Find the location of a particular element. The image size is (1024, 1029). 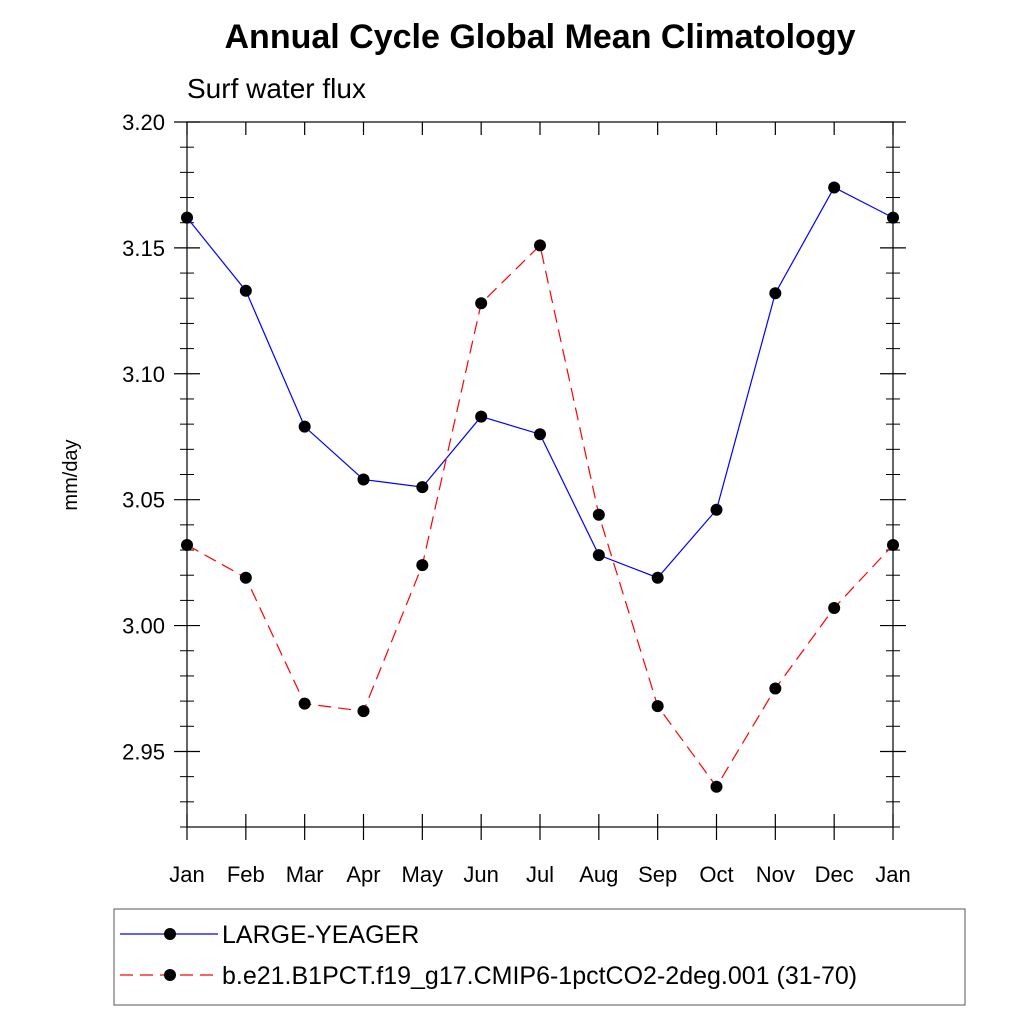

y-tick-label: 3.10 is located at coordinates (143, 374).